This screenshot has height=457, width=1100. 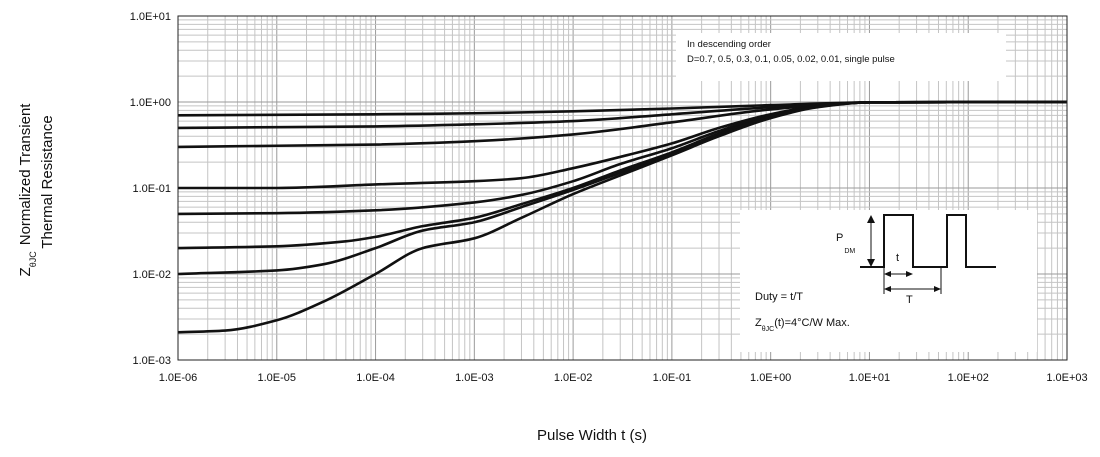 What do you see at coordinates (729, 44) in the screenshot?
I see `annotation-line-1: In descending order` at bounding box center [729, 44].